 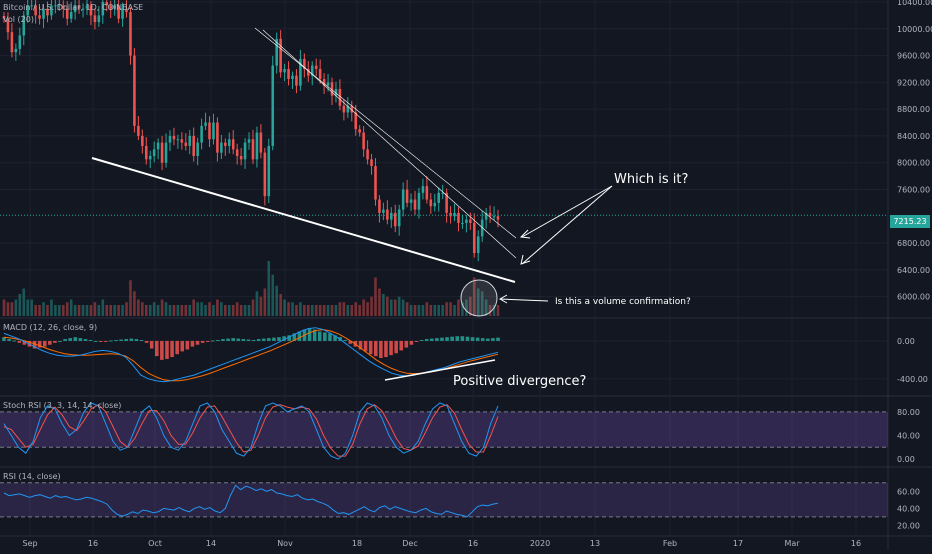 I want to click on time-axis-label: Dec, so click(x=409, y=543).